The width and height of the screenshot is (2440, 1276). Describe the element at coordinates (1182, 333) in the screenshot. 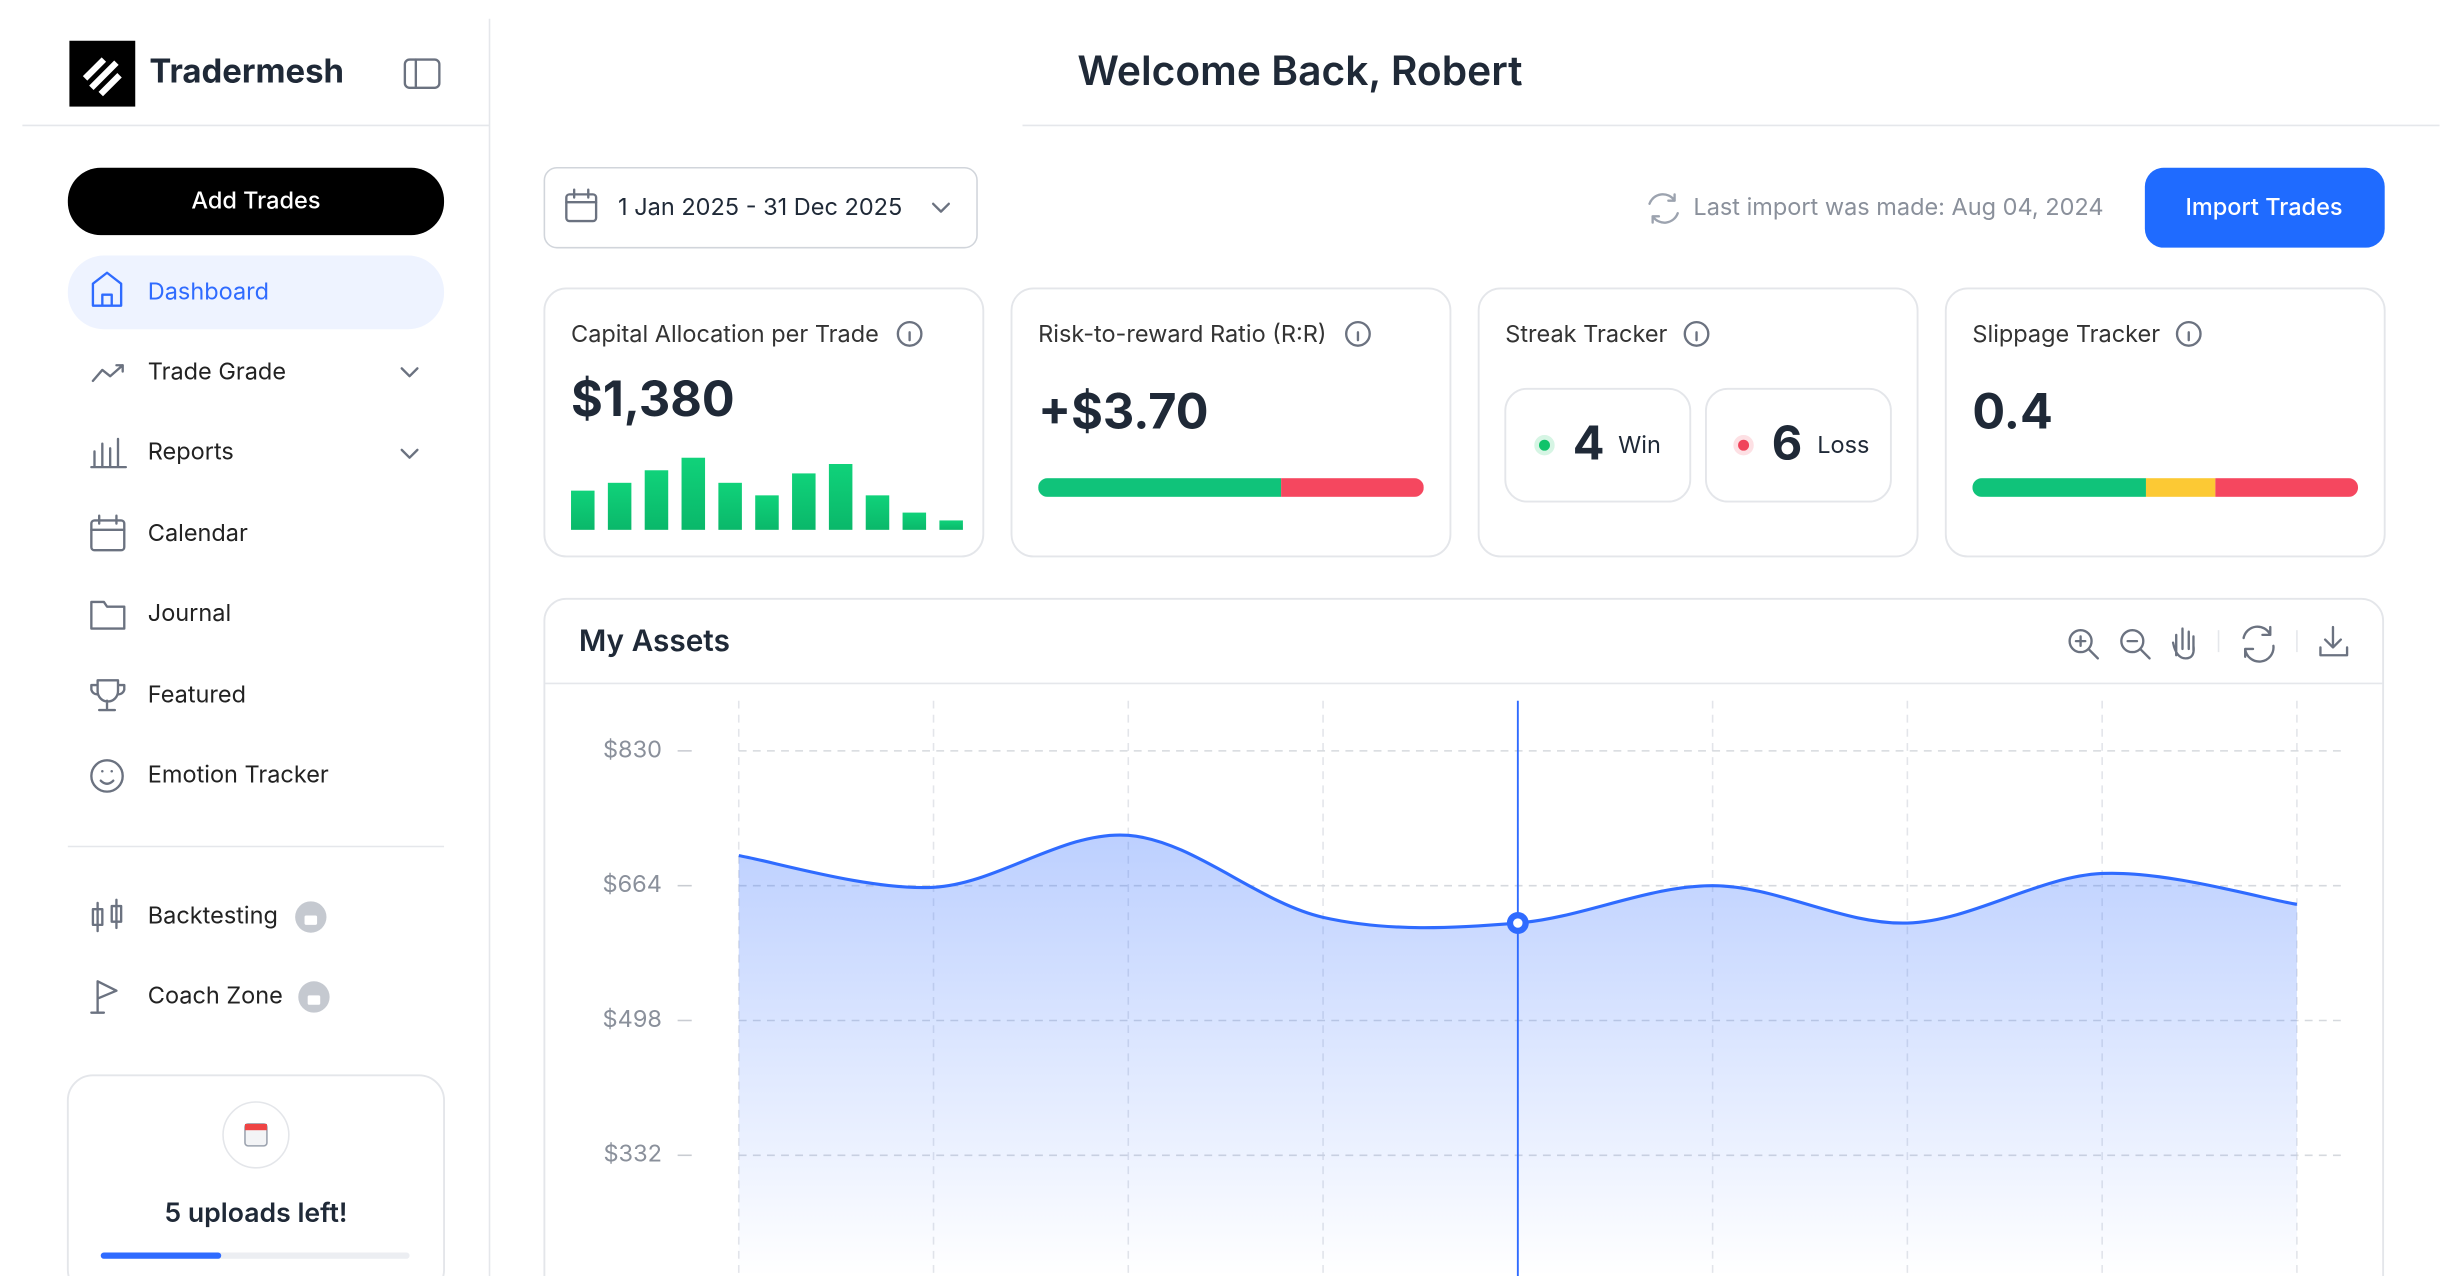

I see `card-title: Risk-to-reward Ratio (R:R)` at that location.